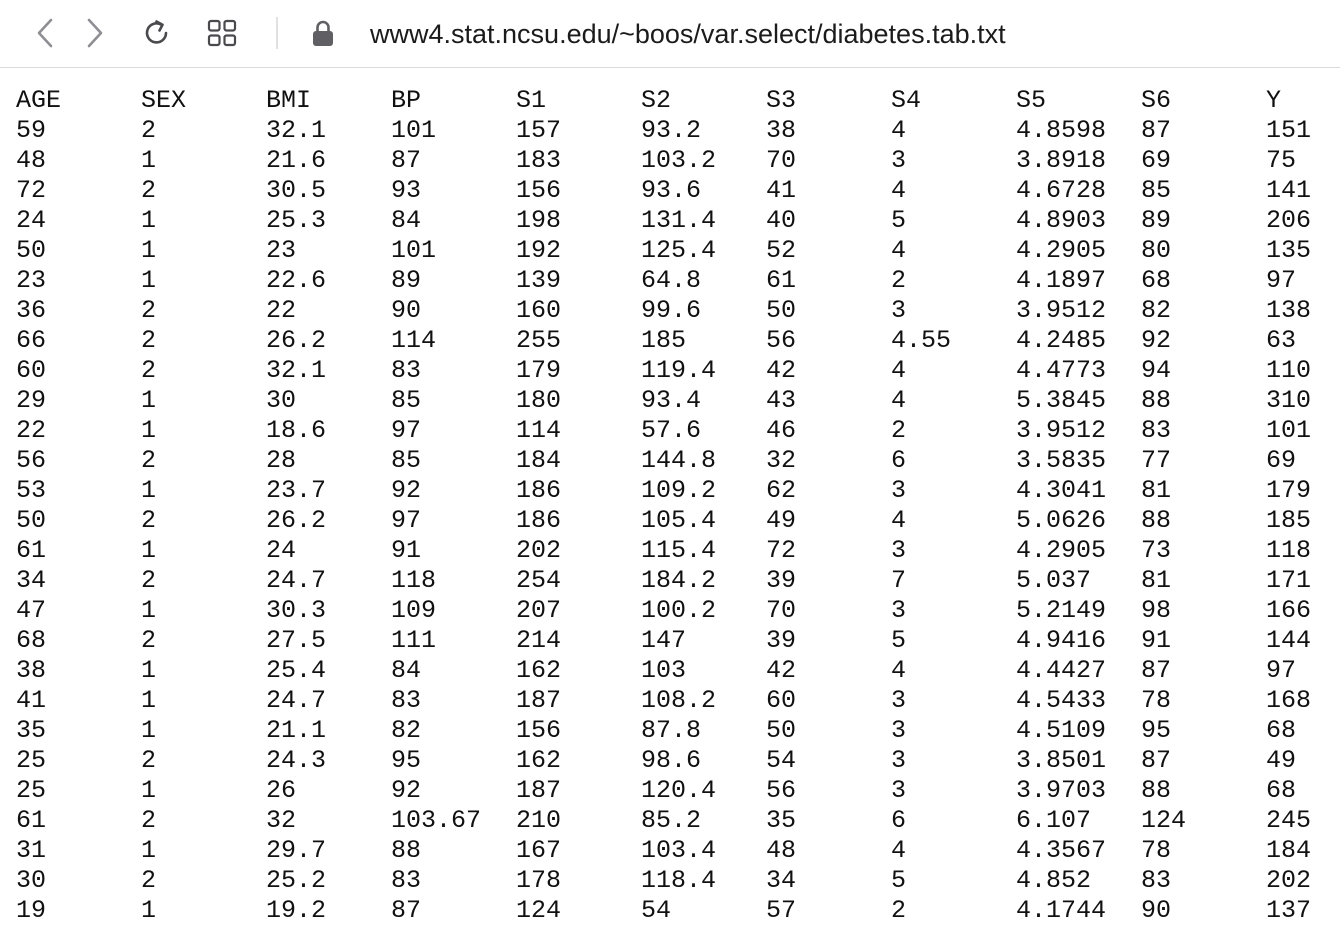 This screenshot has height=930, width=1340. What do you see at coordinates (679, 220) in the screenshot?
I see `table-cell: 131.4` at bounding box center [679, 220].